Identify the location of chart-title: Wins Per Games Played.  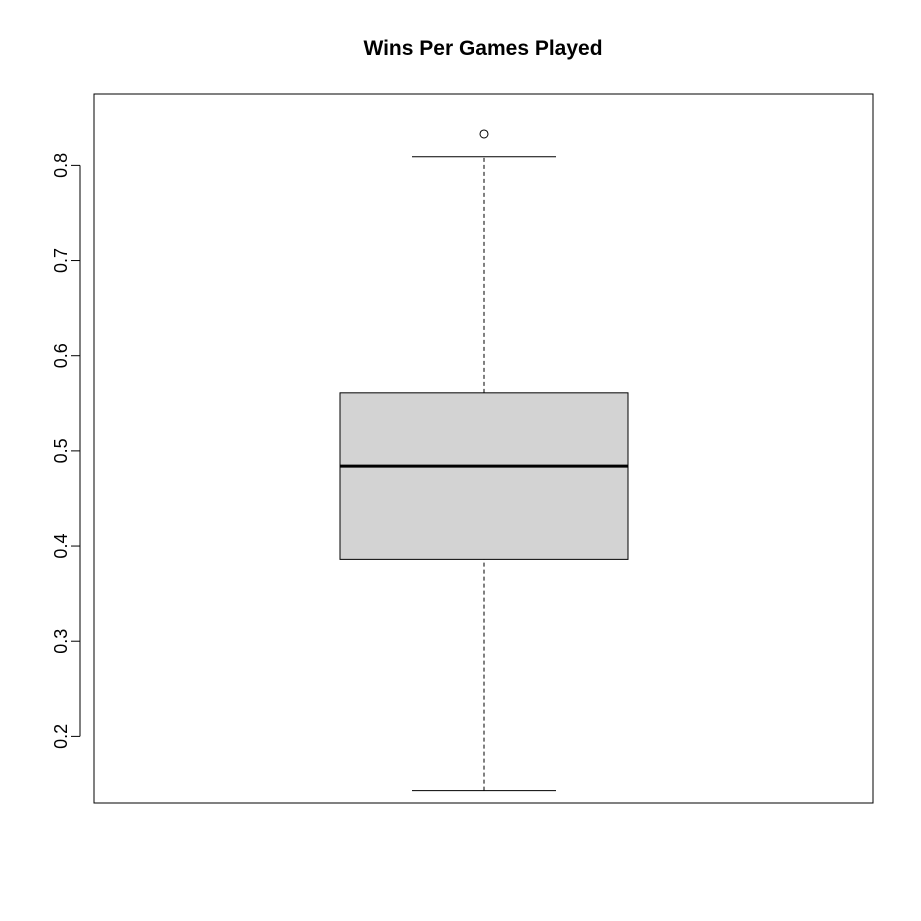
(482, 48).